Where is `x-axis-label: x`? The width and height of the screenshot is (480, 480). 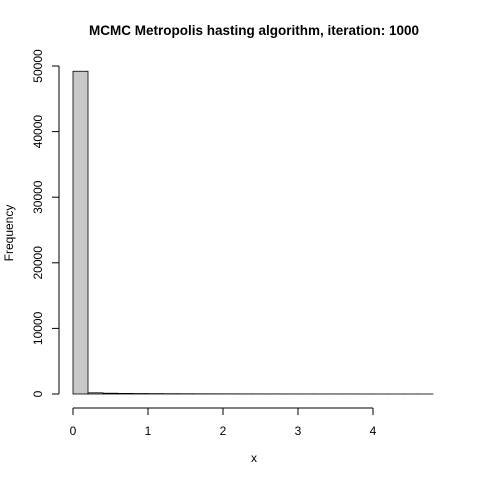 x-axis-label: x is located at coordinates (254, 458).